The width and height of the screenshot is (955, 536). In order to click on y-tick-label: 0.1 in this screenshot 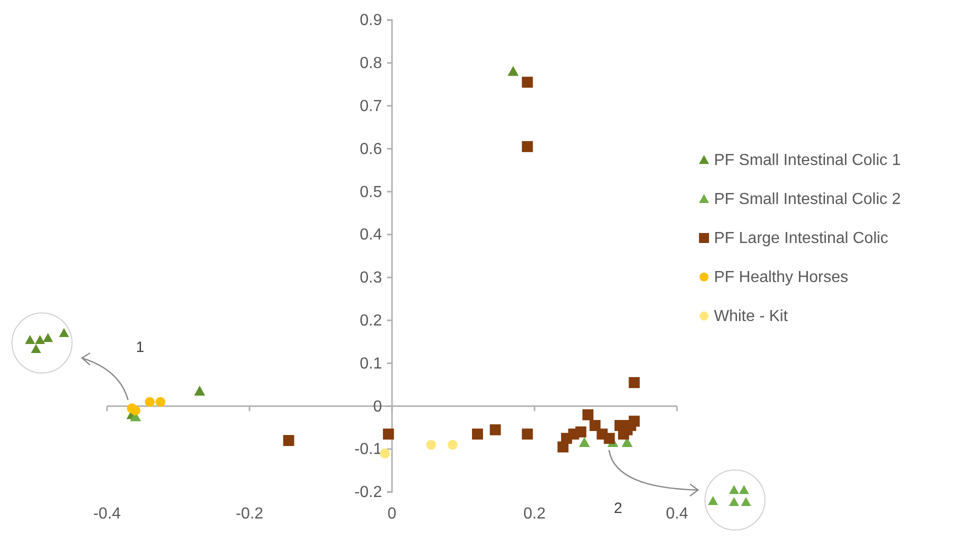, I will do `click(371, 363)`.